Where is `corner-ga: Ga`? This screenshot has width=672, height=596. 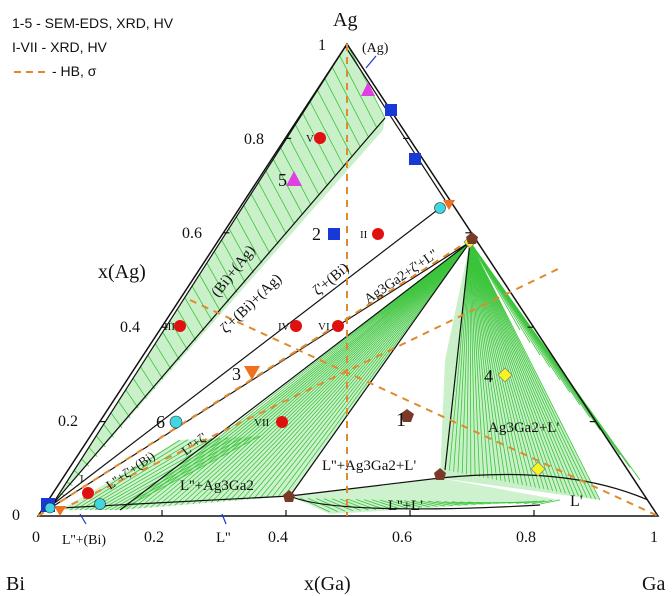 corner-ga: Ga is located at coordinates (653, 584).